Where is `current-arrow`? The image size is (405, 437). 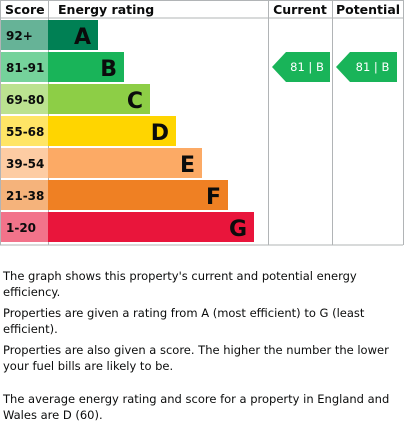 current-arrow is located at coordinates (301, 67).